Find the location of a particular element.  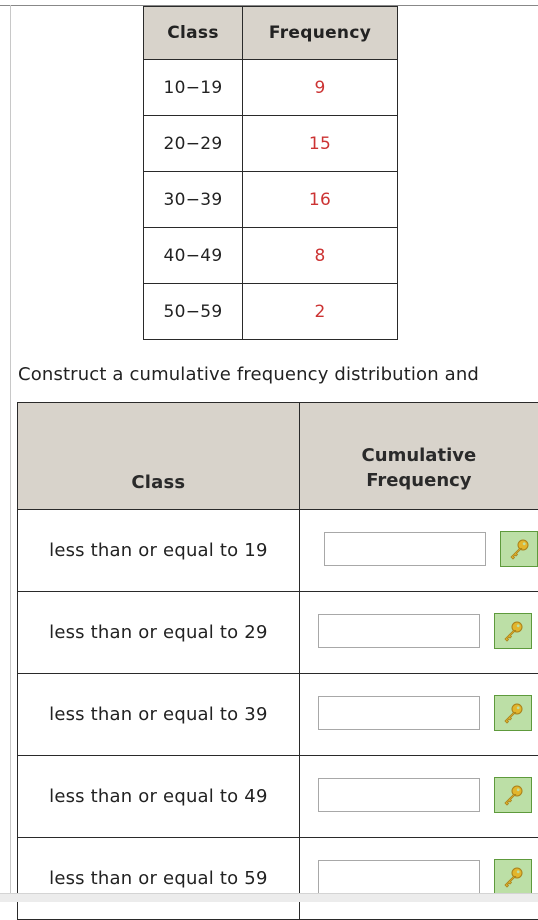

frequency-cell: 2 is located at coordinates (320, 312).